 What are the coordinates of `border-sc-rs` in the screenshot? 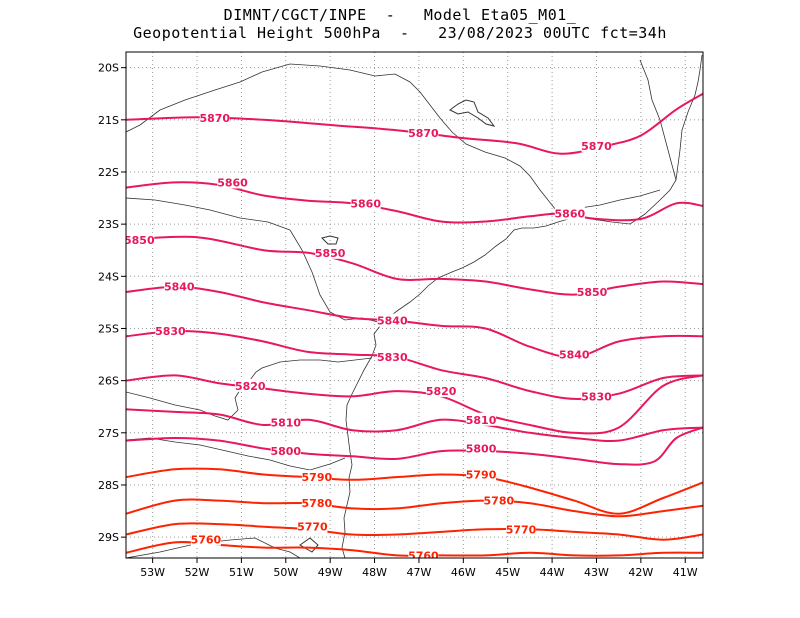 It's located at (236, 454).